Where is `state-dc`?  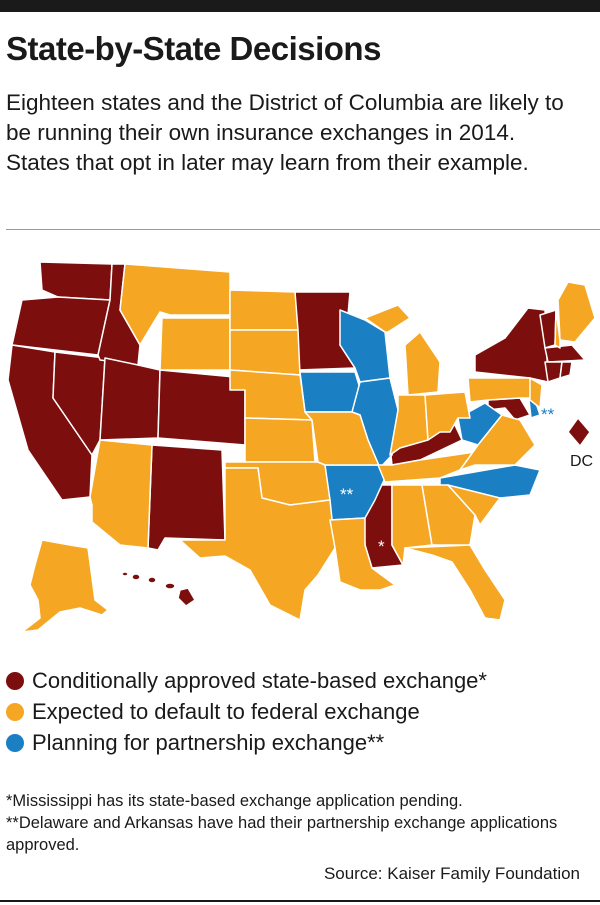
state-dc is located at coordinates (579, 432).